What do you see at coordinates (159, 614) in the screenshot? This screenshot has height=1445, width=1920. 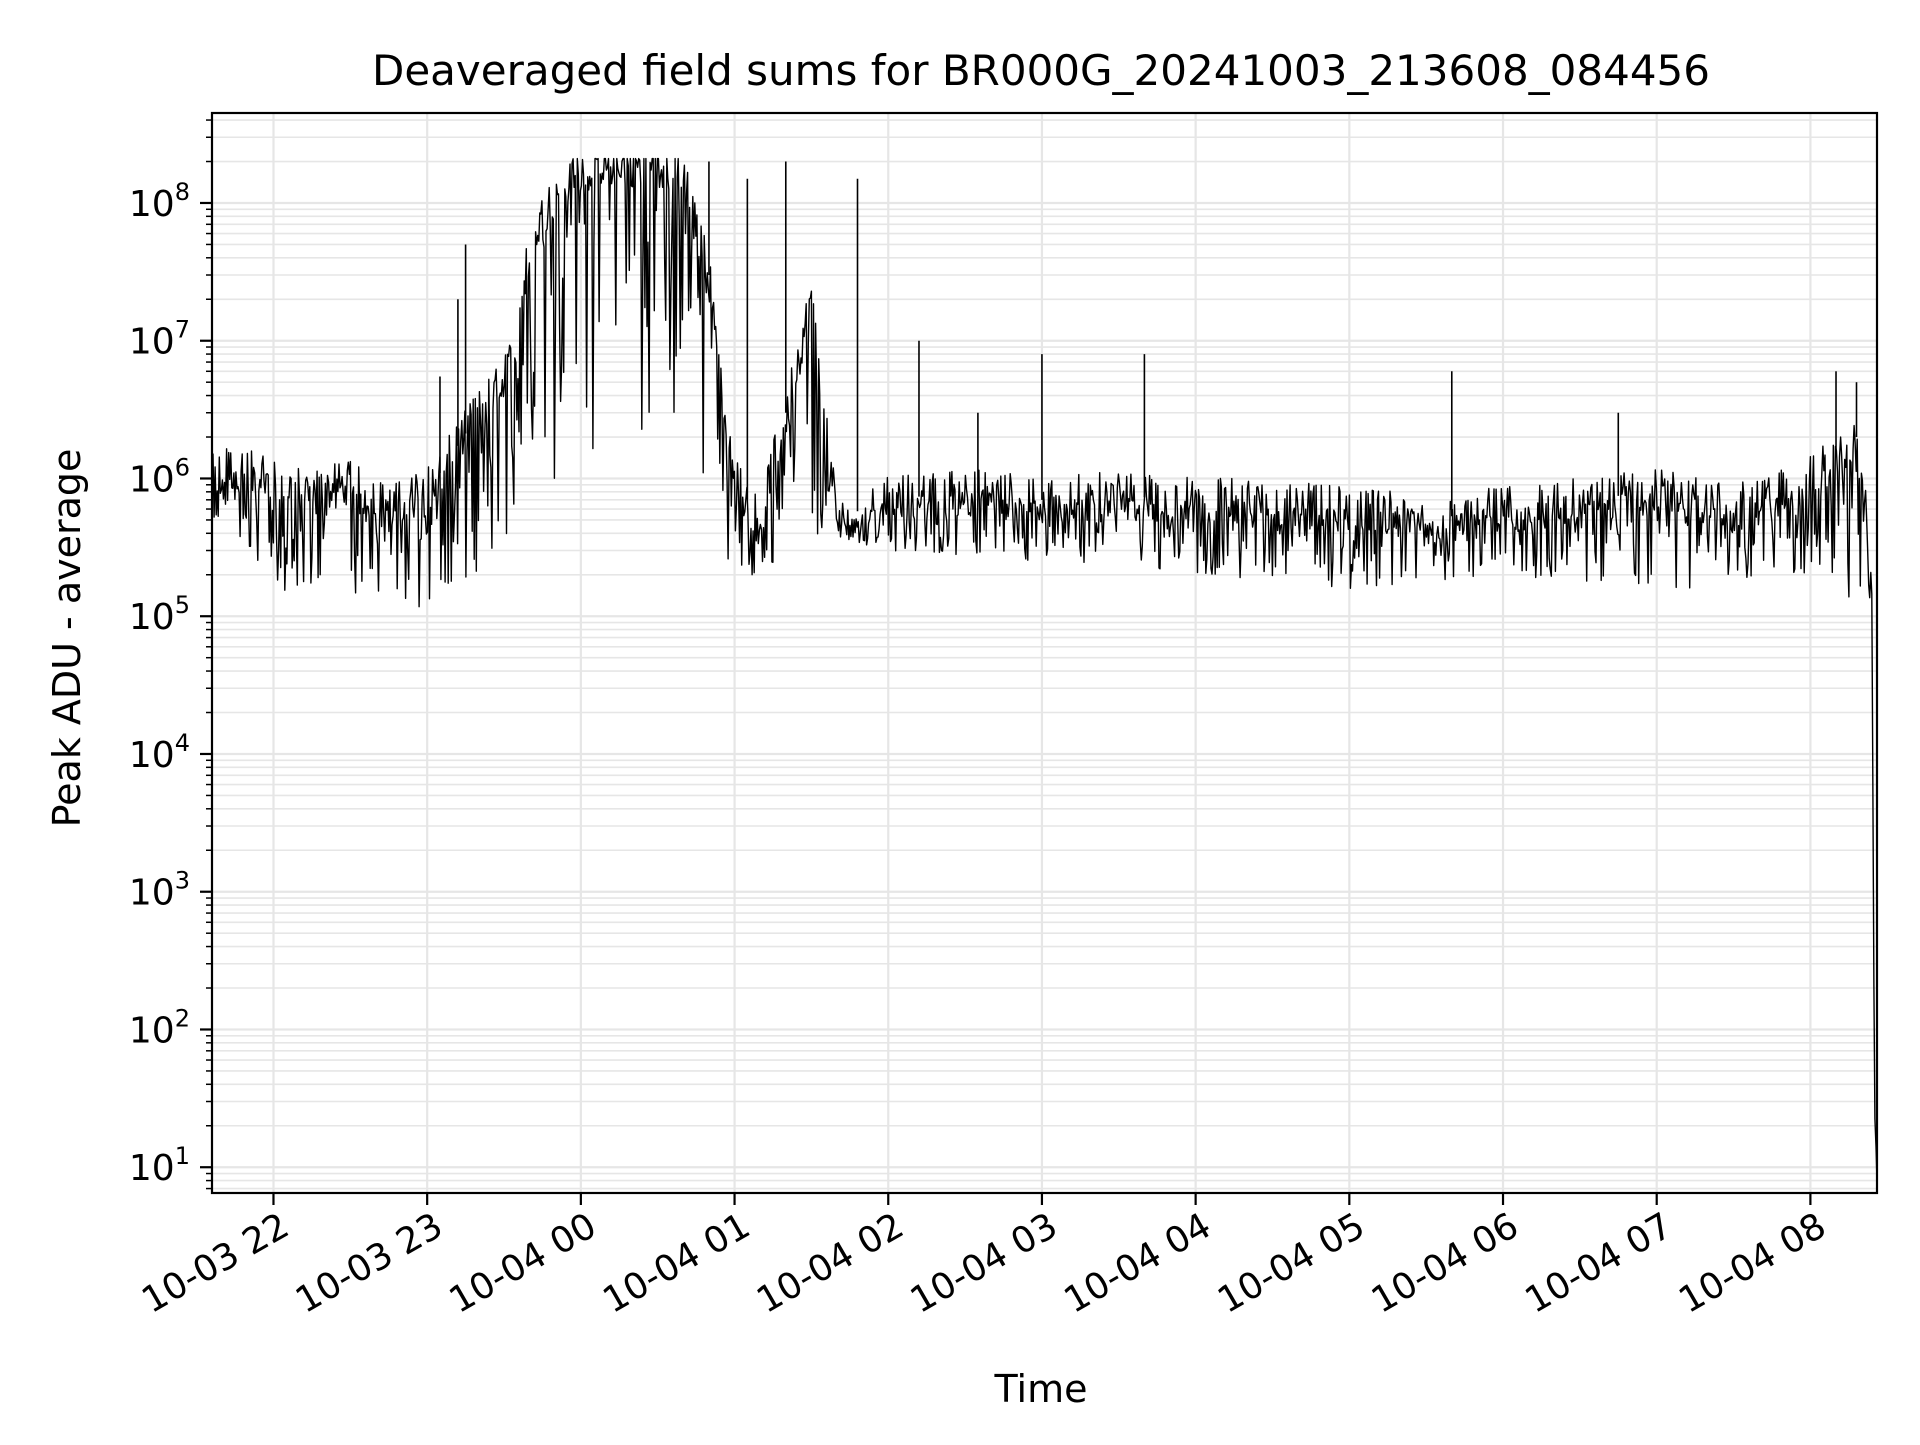 I see `y-tick-label: 10⁵` at bounding box center [159, 614].